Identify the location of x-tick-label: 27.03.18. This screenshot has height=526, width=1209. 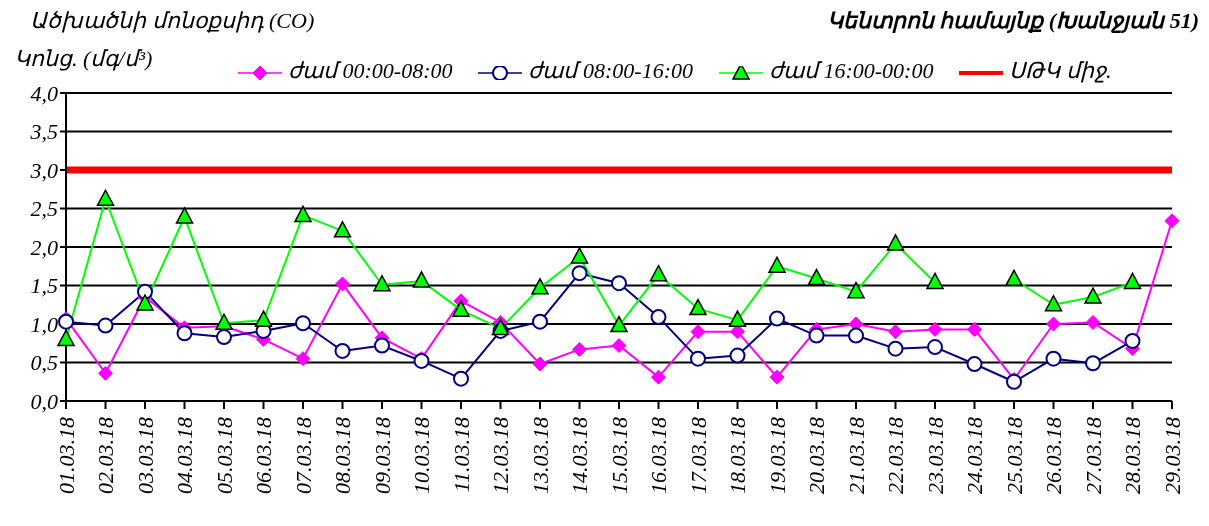
(1093, 455).